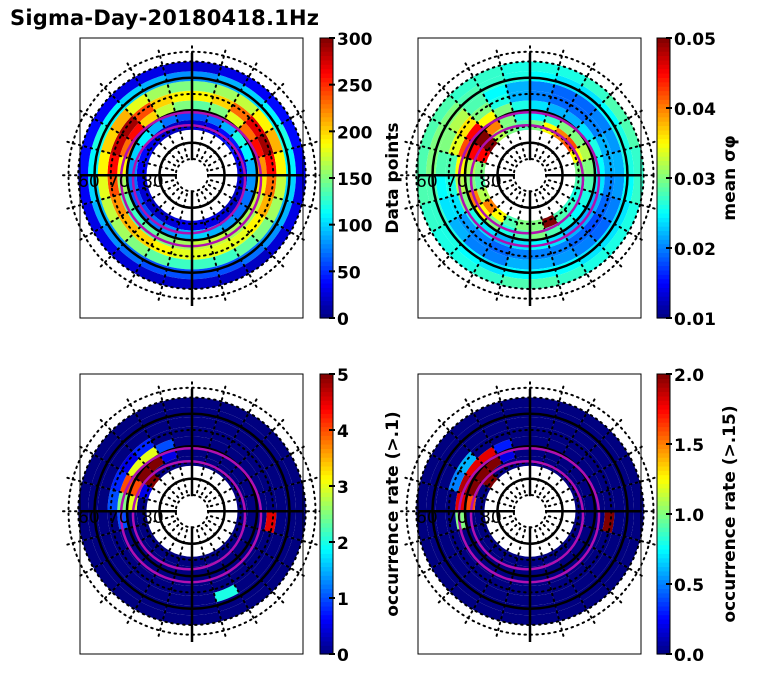  Describe the element at coordinates (695, 320) in the screenshot. I see `colorbar-tick-label: 0.01` at that location.